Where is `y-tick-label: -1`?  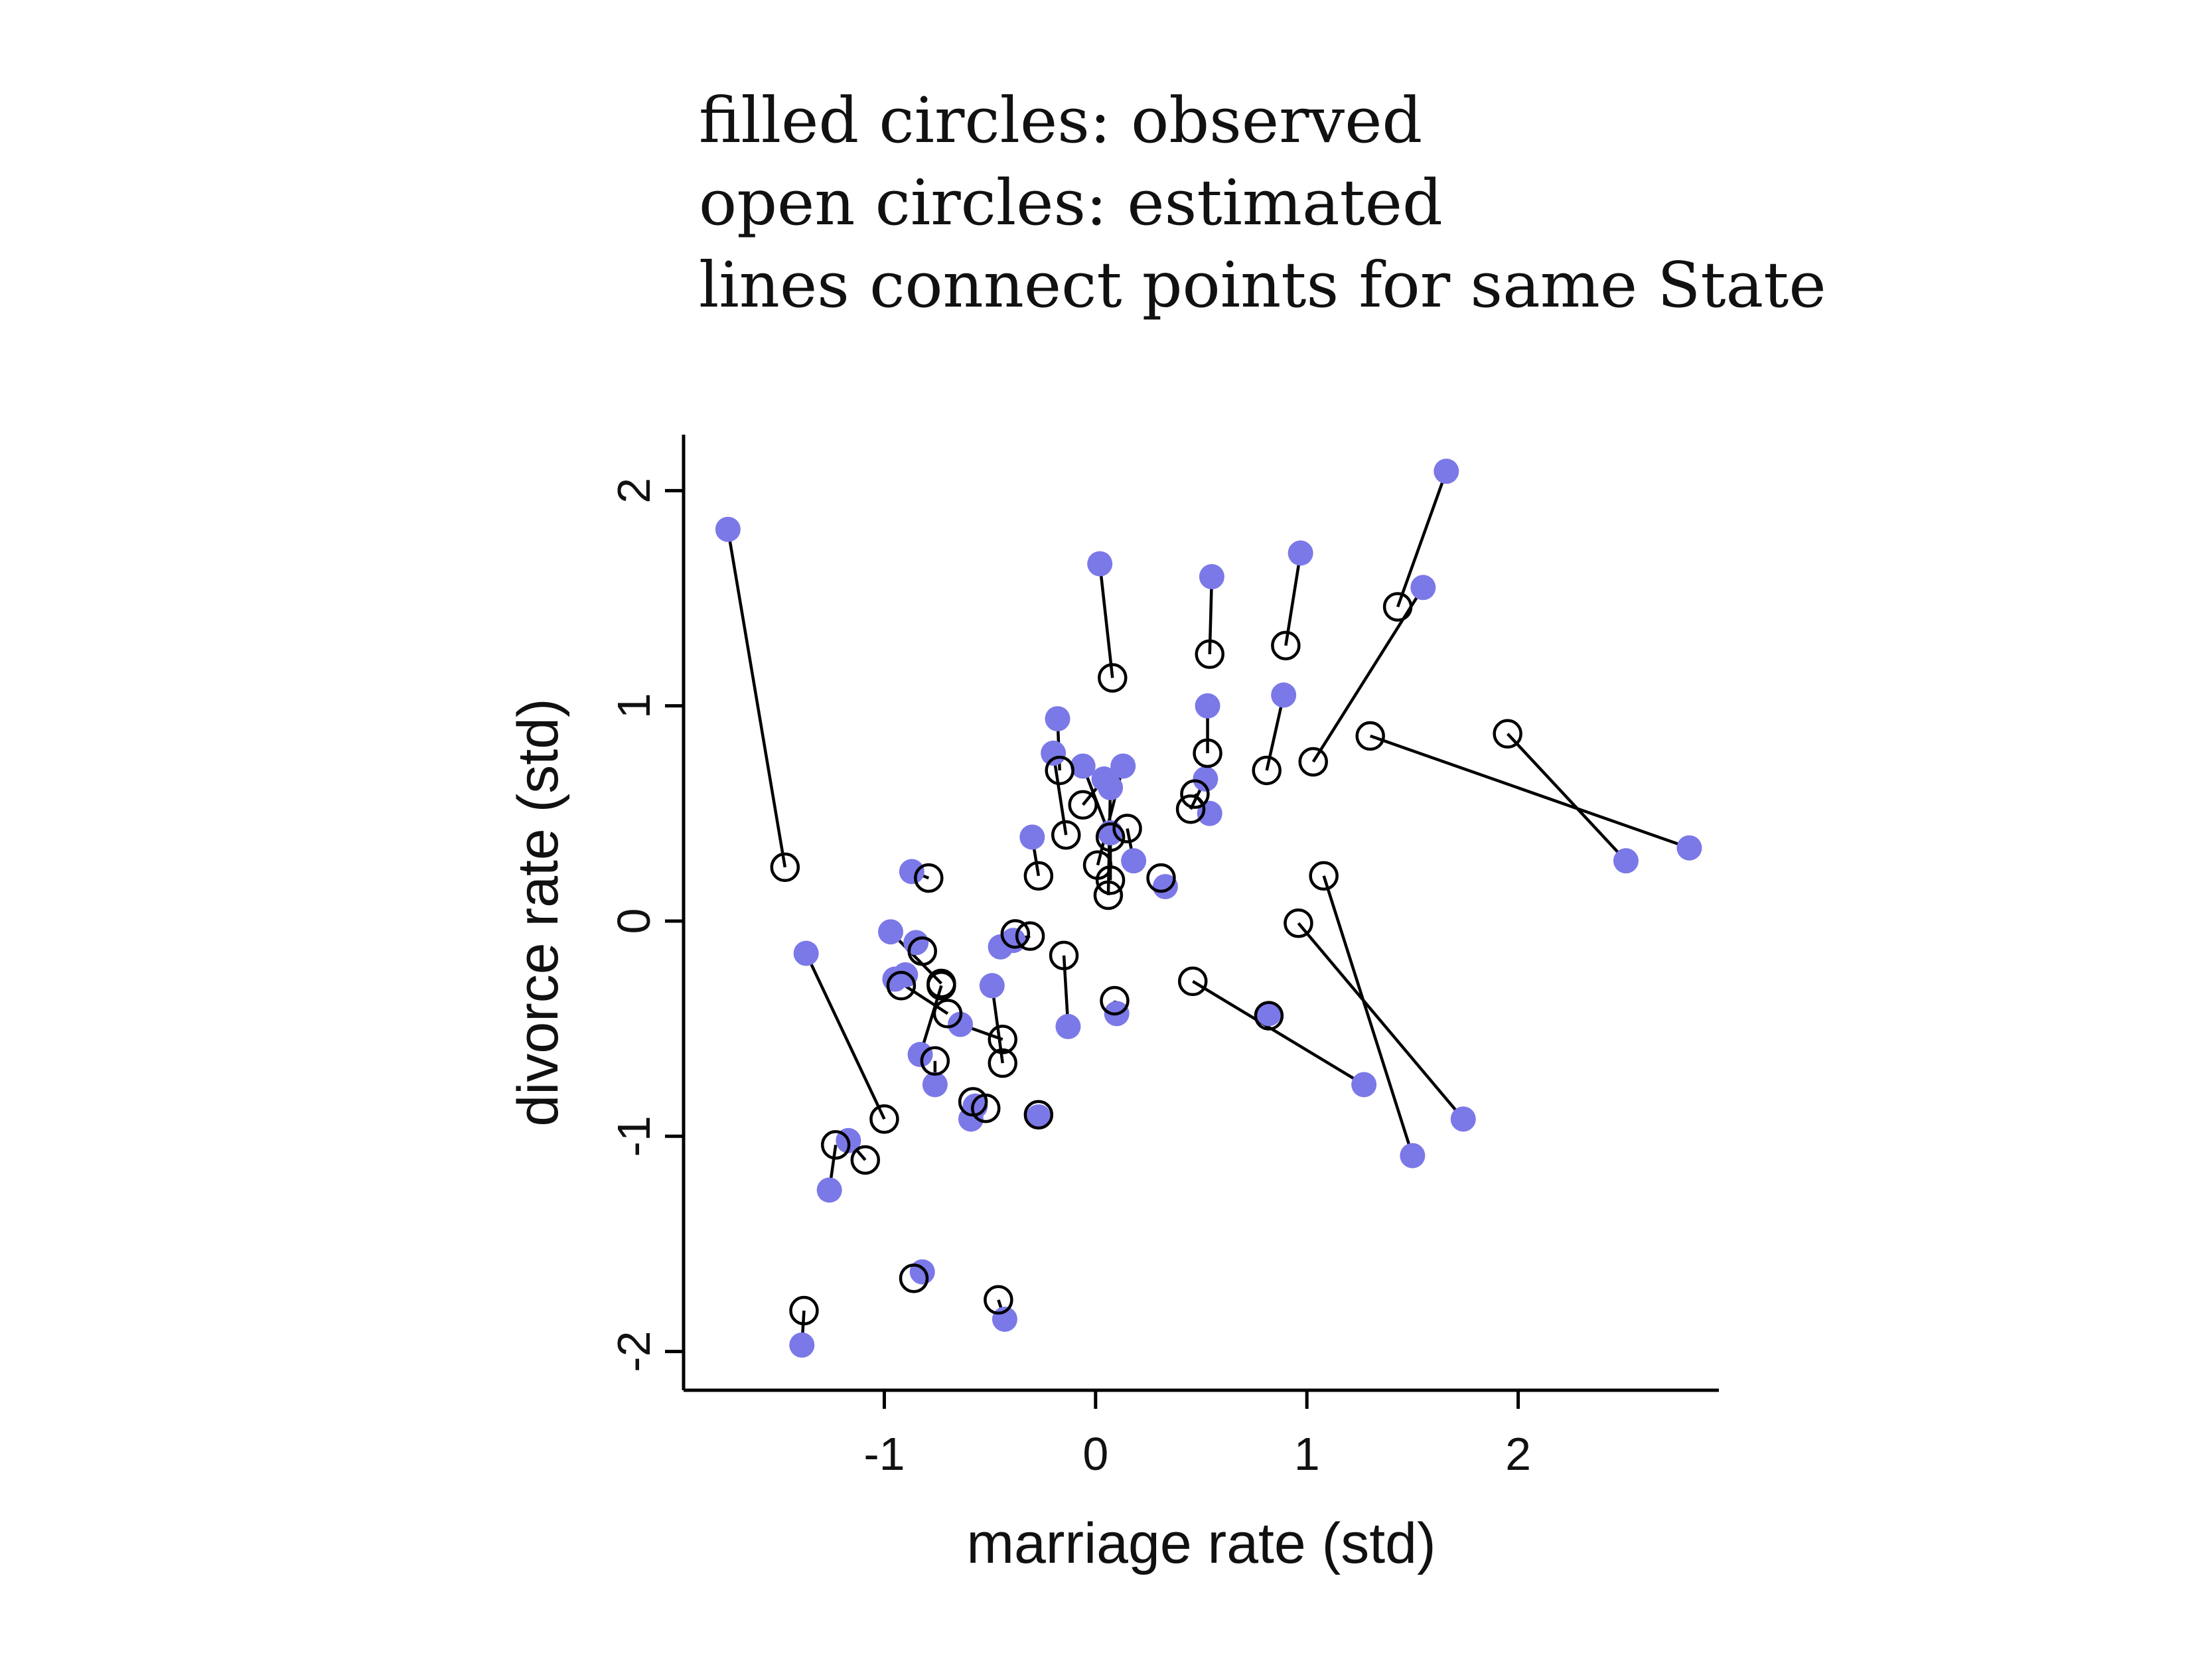 y-tick-label: -1 is located at coordinates (634, 1136).